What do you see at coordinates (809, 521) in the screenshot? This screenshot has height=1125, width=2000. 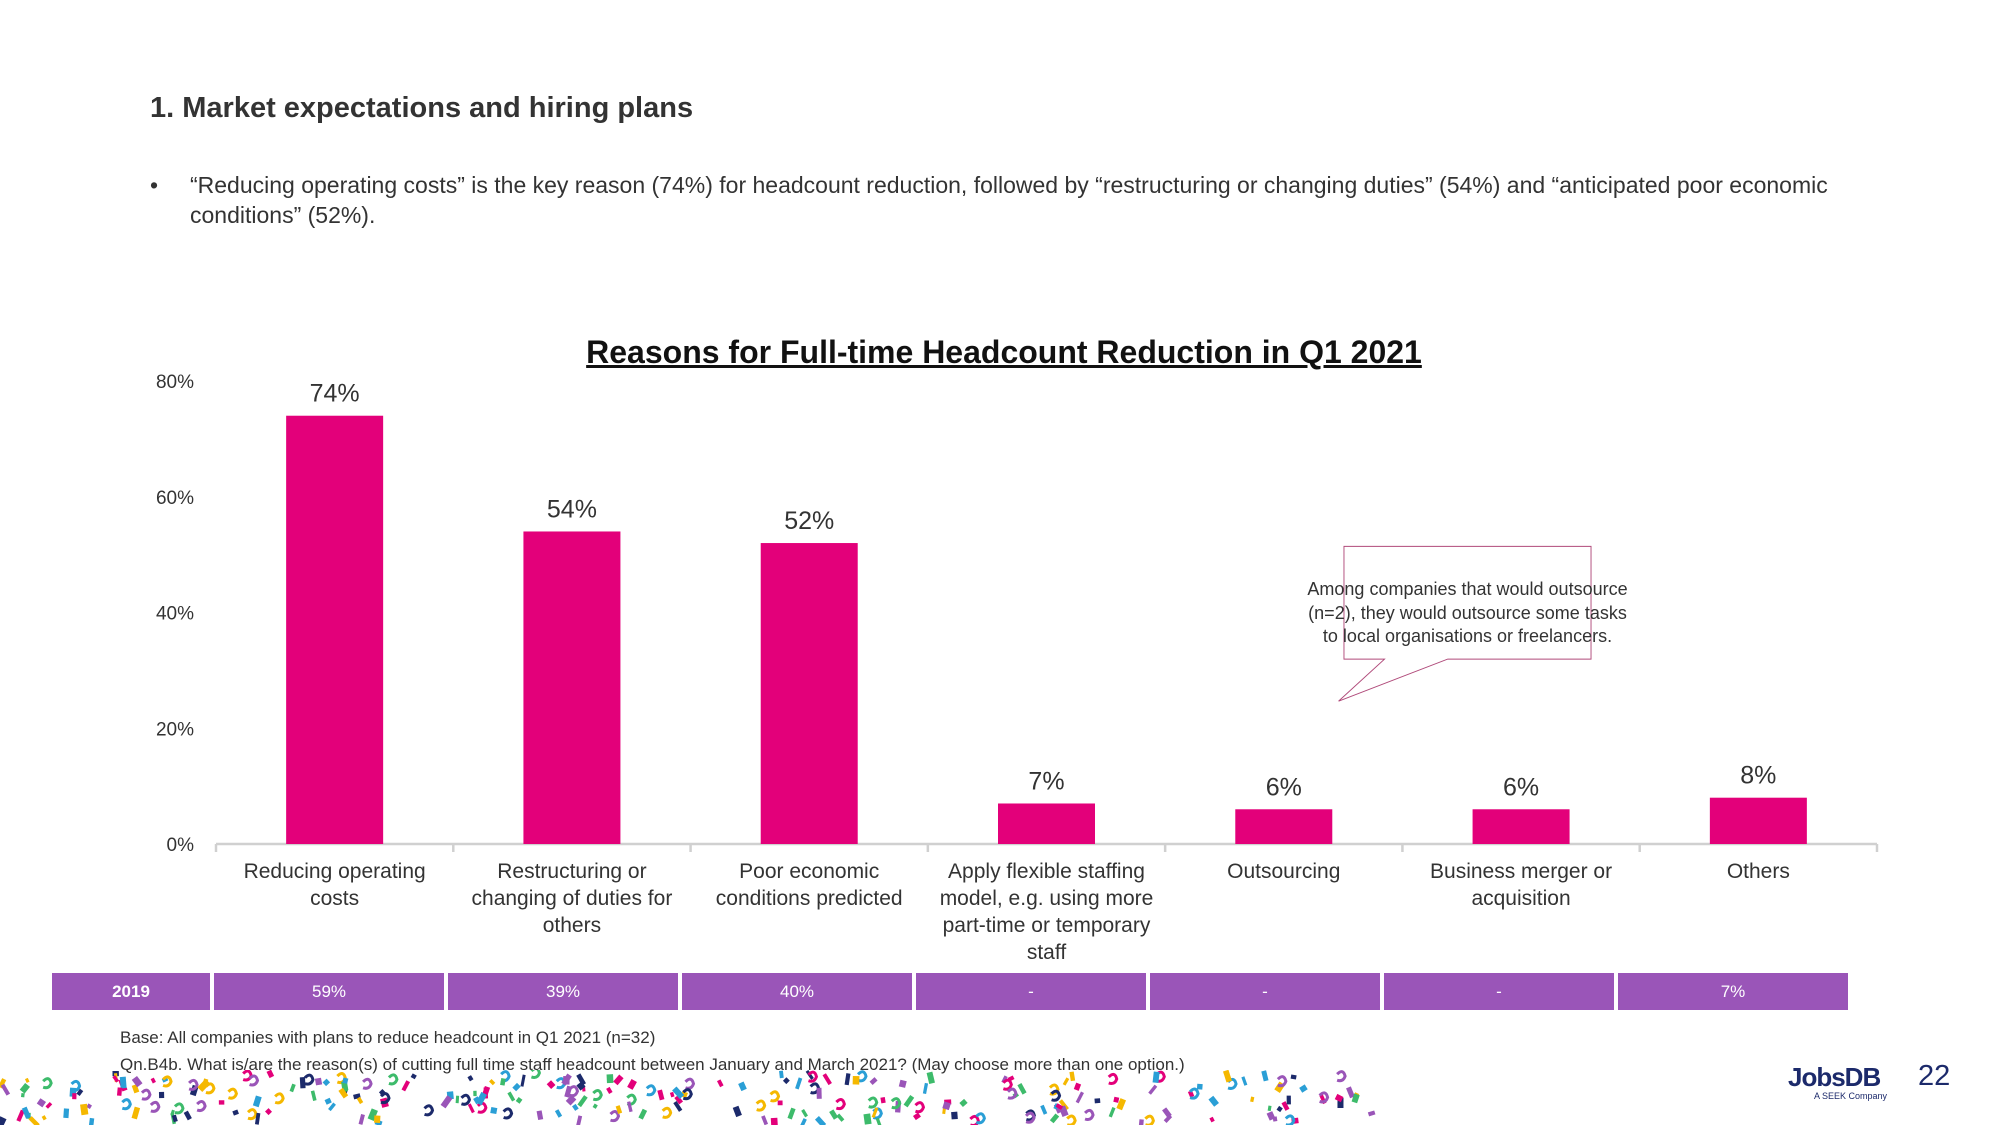 I see `data-label: 52%` at bounding box center [809, 521].